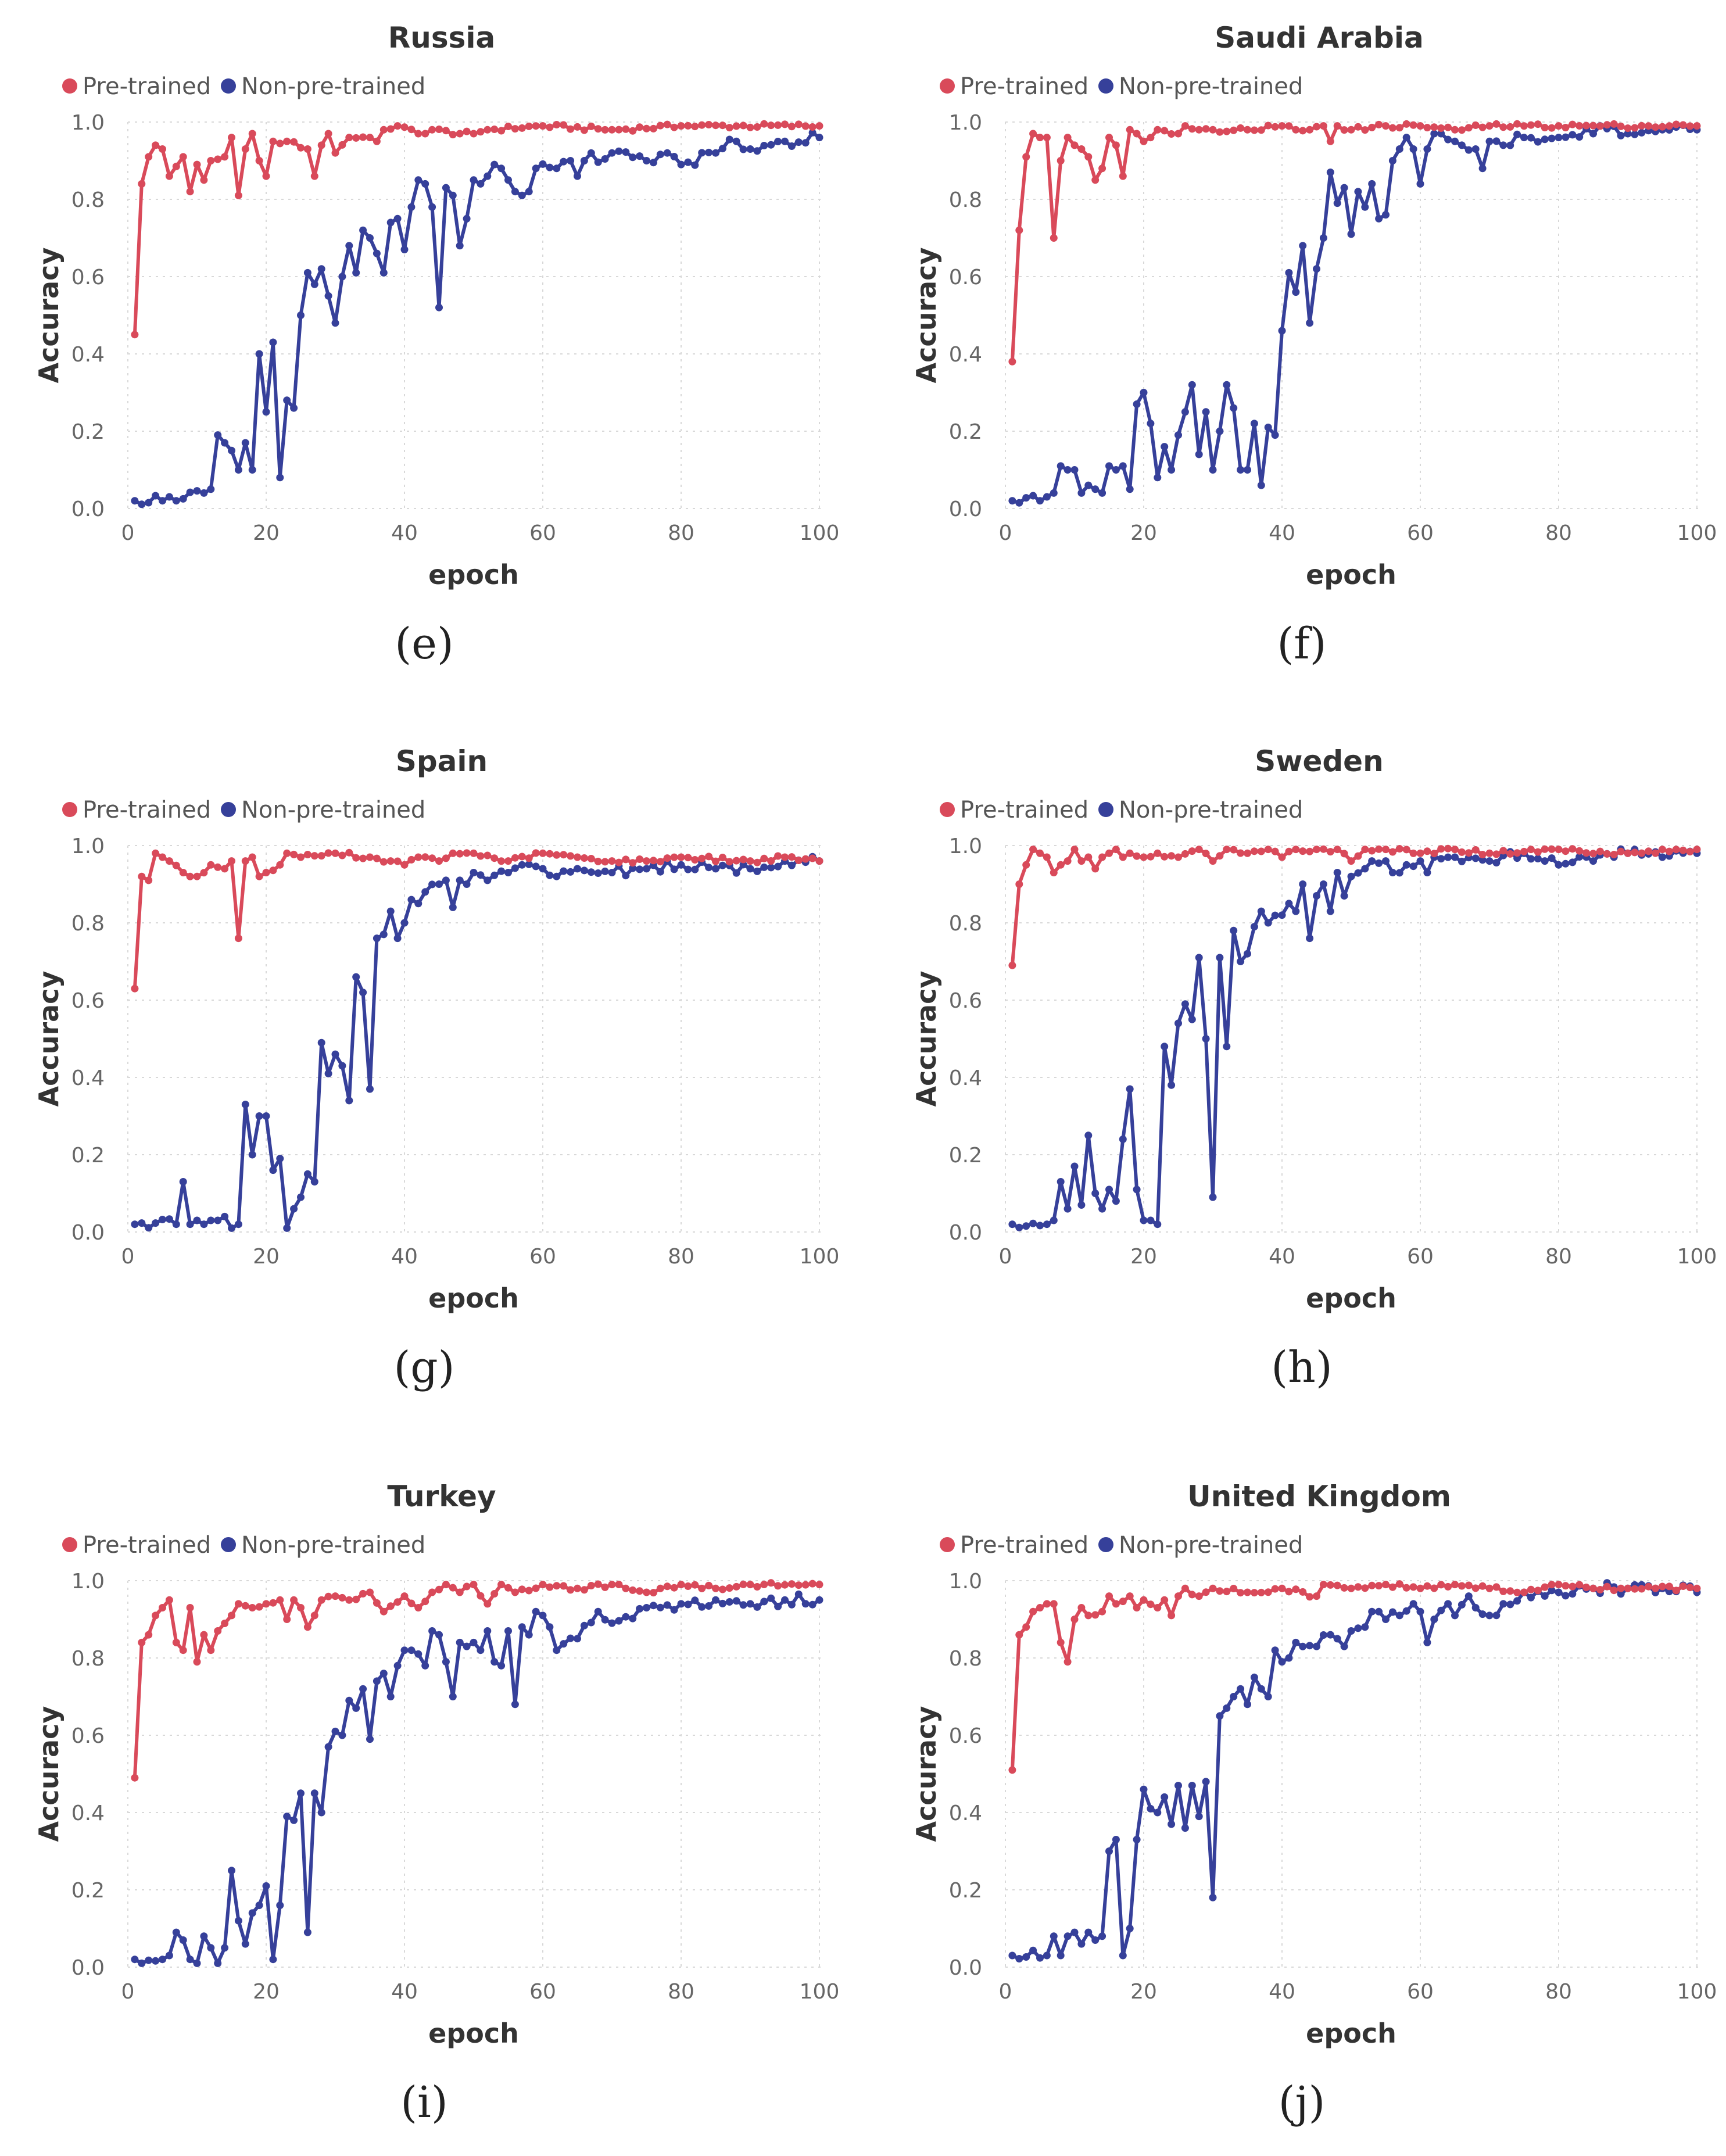  What do you see at coordinates (128, 1257) in the screenshot?
I see `x-tick-label: 0` at bounding box center [128, 1257].